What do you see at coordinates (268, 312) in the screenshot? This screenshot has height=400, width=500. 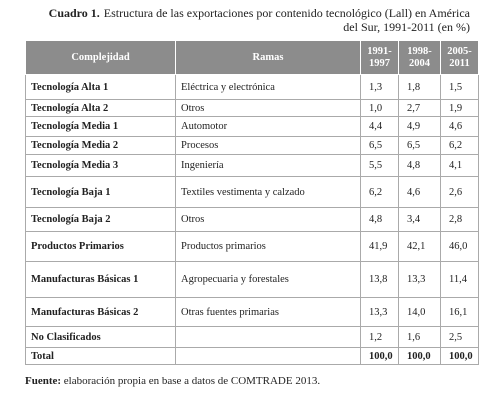 I see `table-cell: Otras fuentes primarias` at bounding box center [268, 312].